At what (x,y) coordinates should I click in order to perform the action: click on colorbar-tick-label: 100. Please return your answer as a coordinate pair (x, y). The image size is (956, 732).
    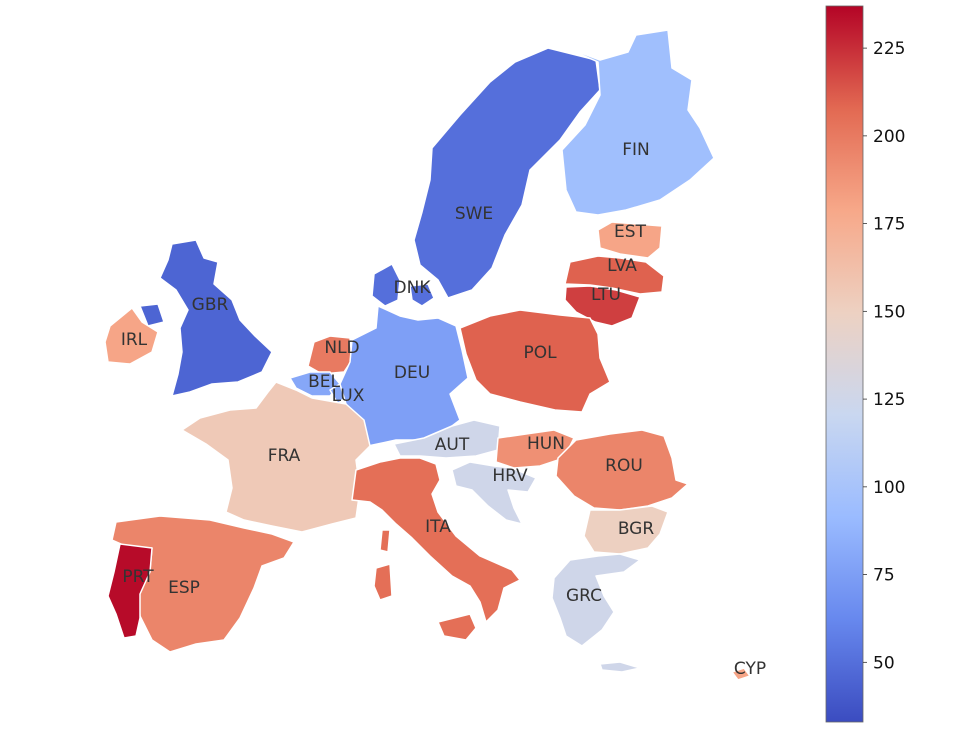
    Looking at the image, I should click on (889, 488).